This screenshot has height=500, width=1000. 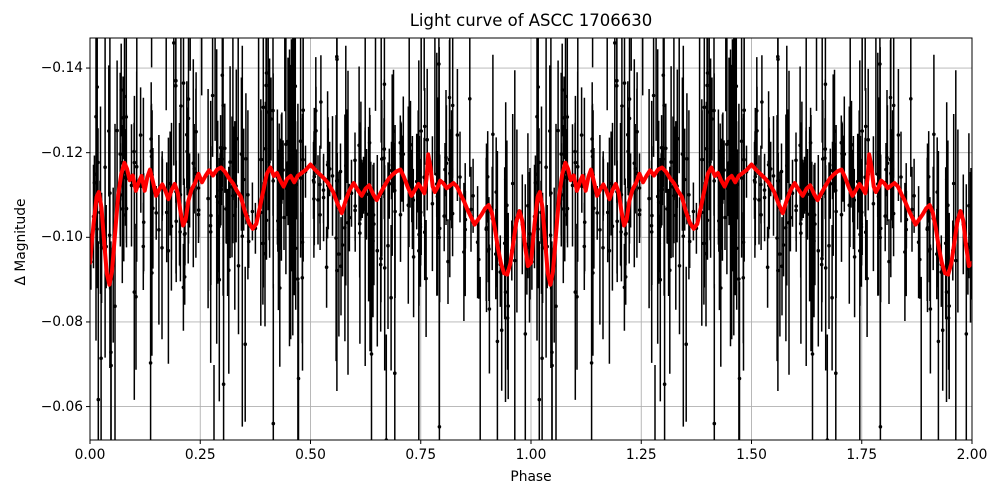 I want to click on x-tick-label: 1.50, so click(x=751, y=455).